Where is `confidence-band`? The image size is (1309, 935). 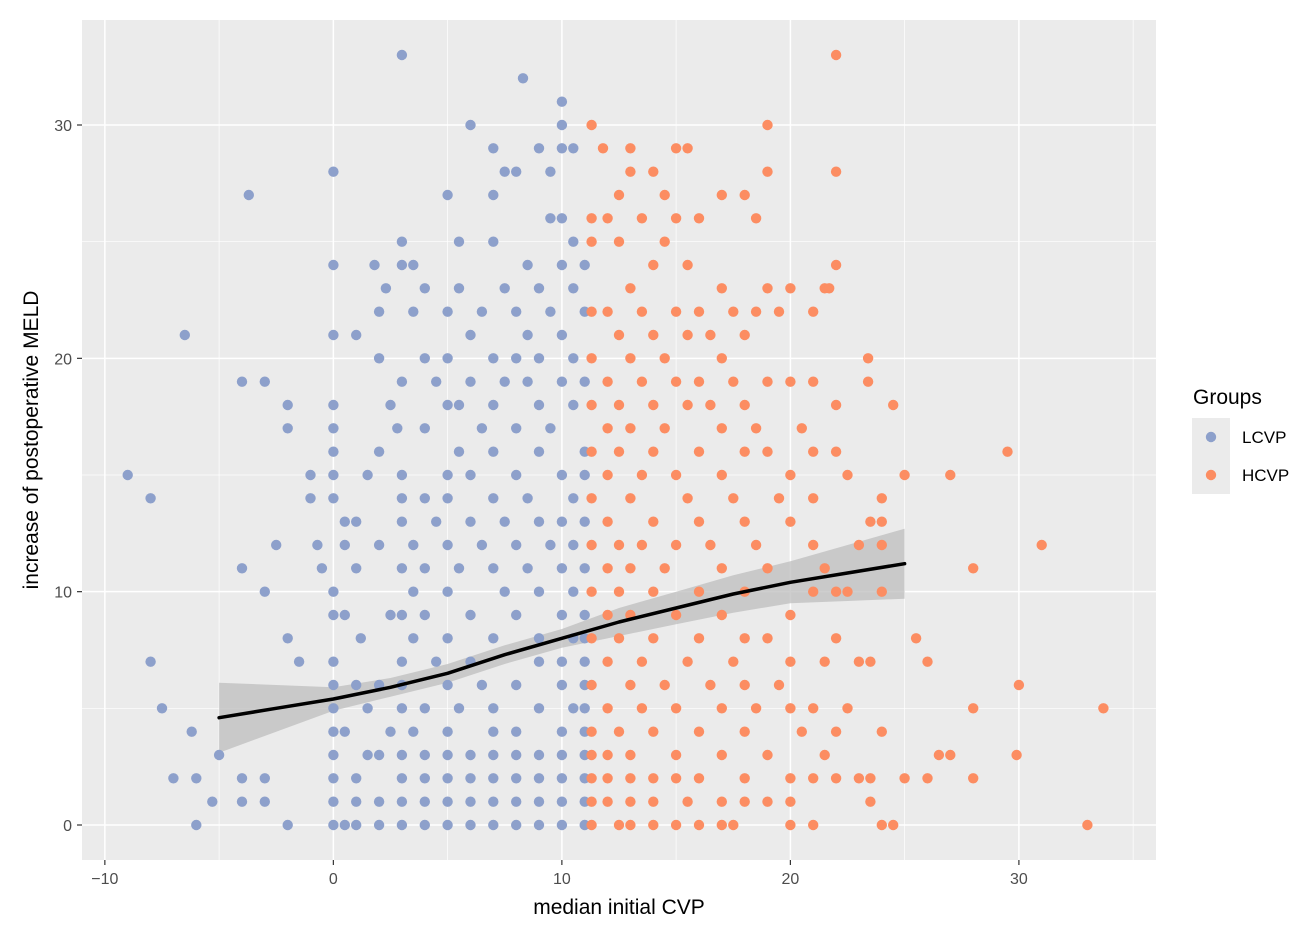
confidence-band is located at coordinates (562, 640).